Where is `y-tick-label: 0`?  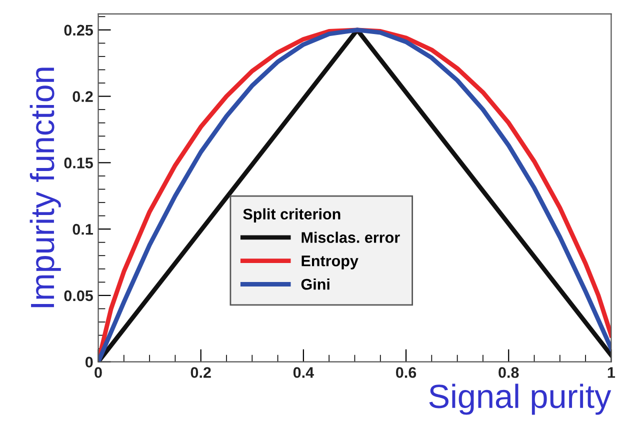 y-tick-label: 0 is located at coordinates (89, 362).